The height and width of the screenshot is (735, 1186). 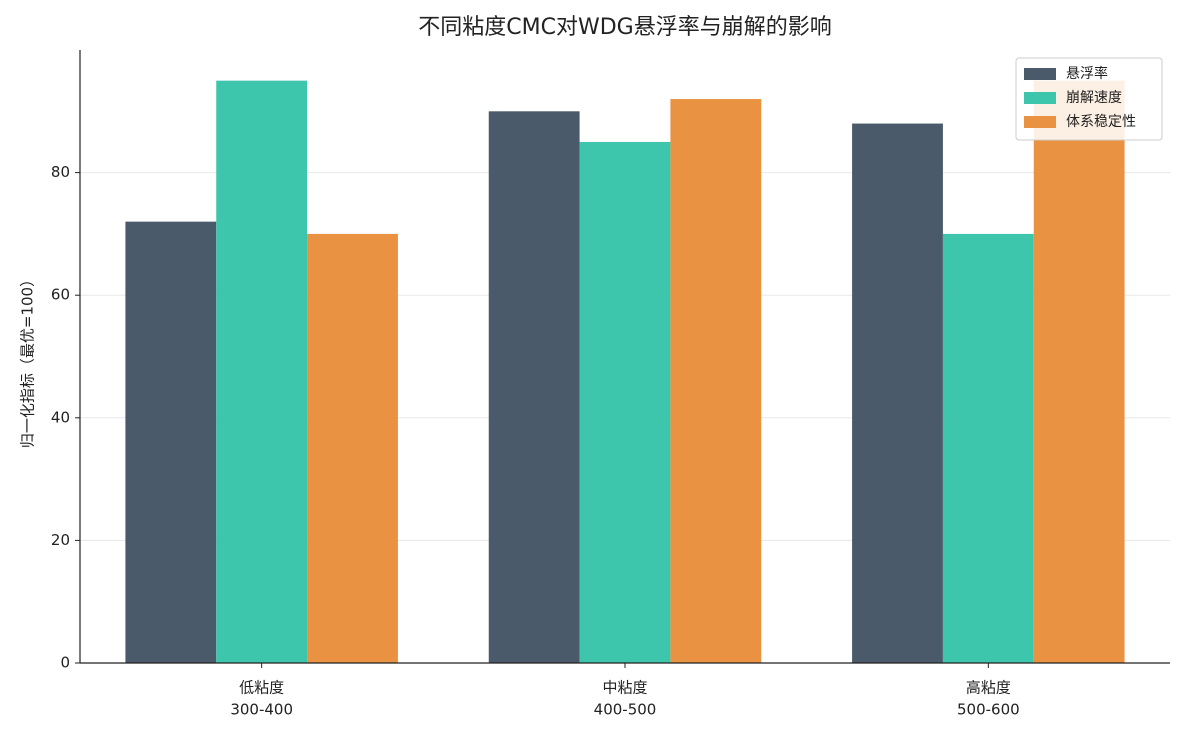 I want to click on y-tick-label: 80, so click(x=60, y=172).